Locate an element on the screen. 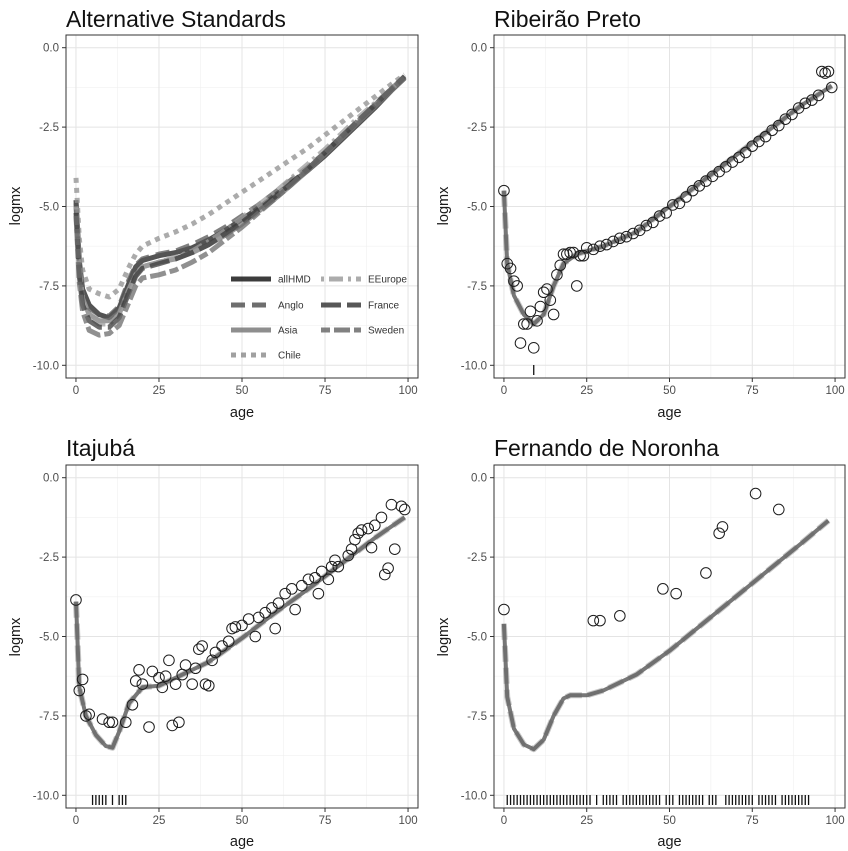 This screenshot has height=851, width=848. x-tick-label: 0 is located at coordinates (504, 391).